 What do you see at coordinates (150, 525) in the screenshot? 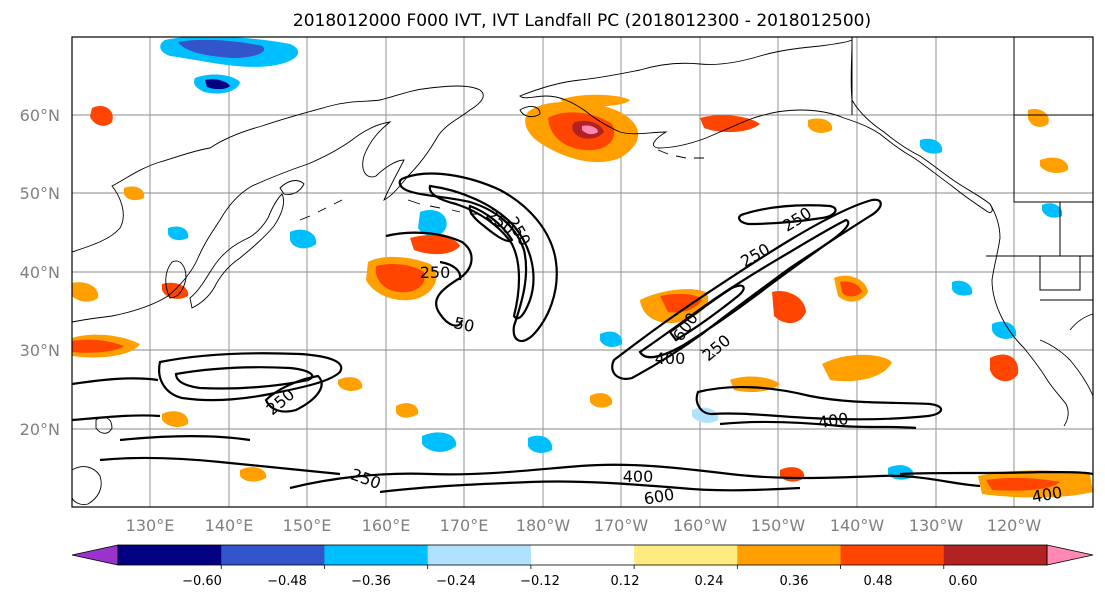
I see `lon-label: 130°E` at bounding box center [150, 525].